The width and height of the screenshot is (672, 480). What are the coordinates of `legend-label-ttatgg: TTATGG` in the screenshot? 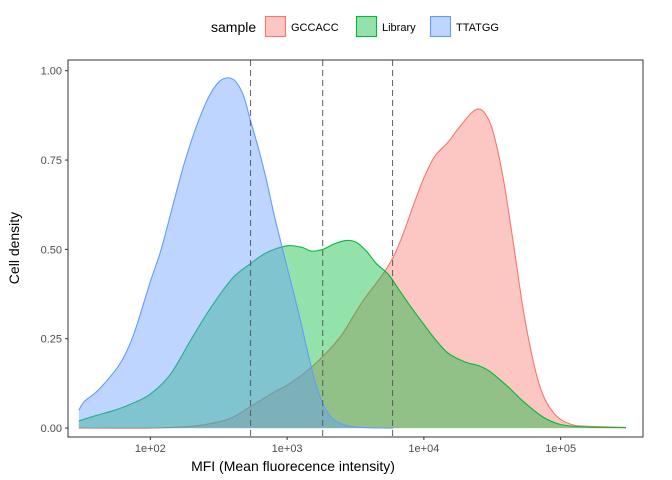 It's located at (477, 28).